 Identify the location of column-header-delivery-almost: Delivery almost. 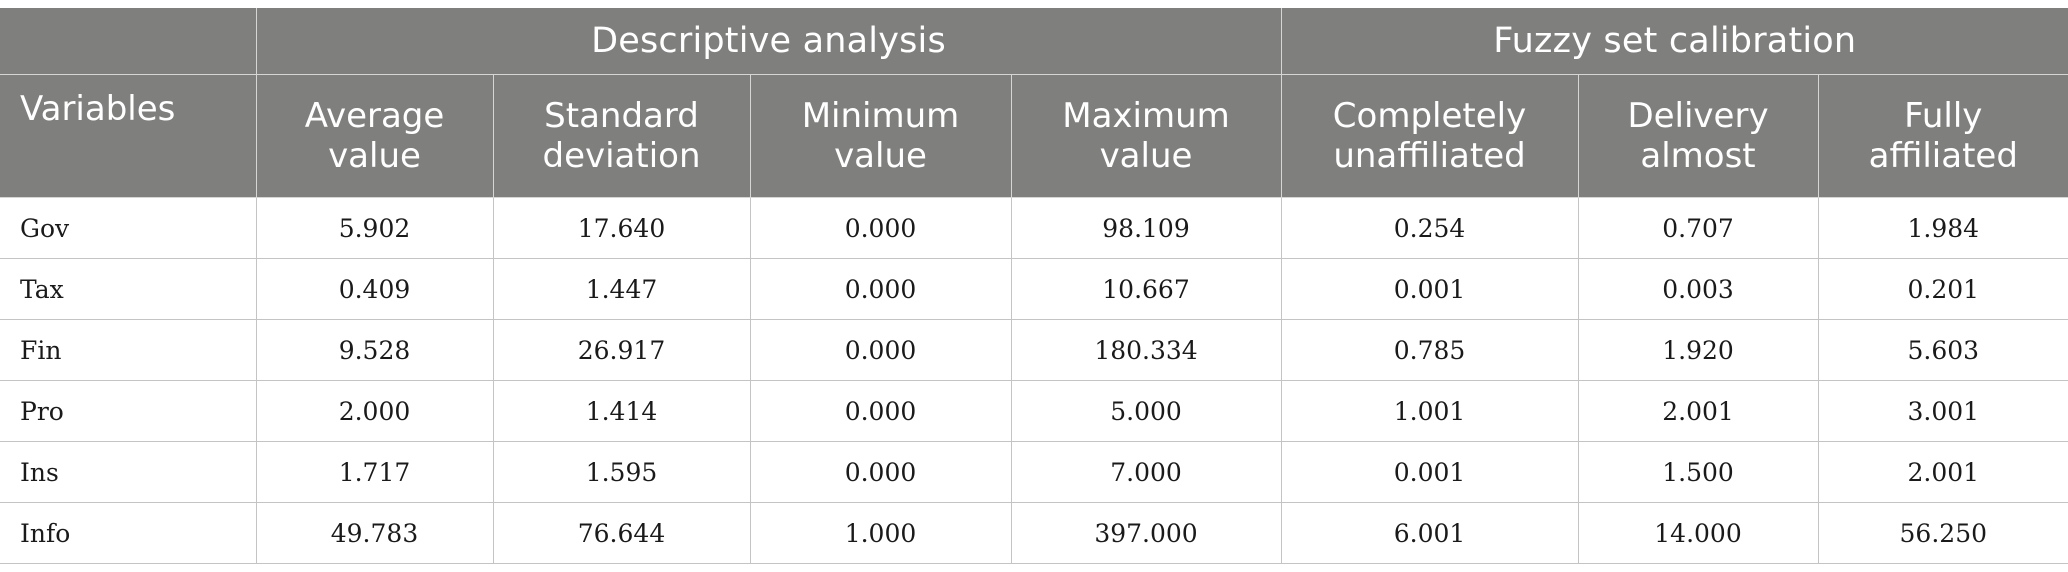
(1698, 136).